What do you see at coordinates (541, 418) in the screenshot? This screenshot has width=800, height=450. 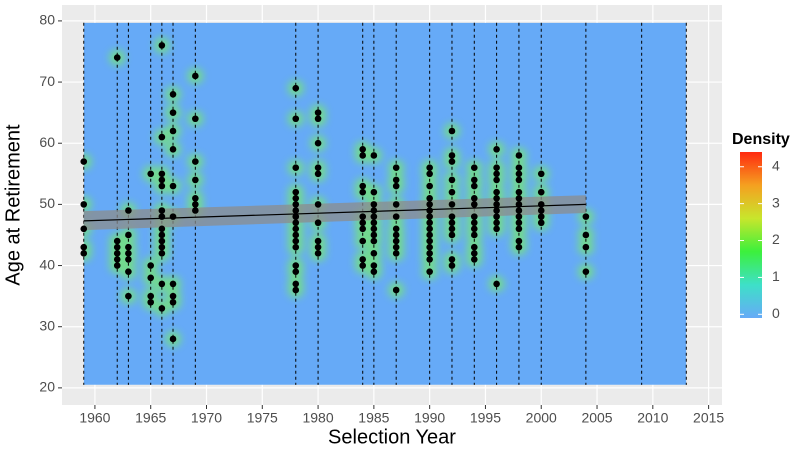 I see `x-tick-label: 2000` at bounding box center [541, 418].